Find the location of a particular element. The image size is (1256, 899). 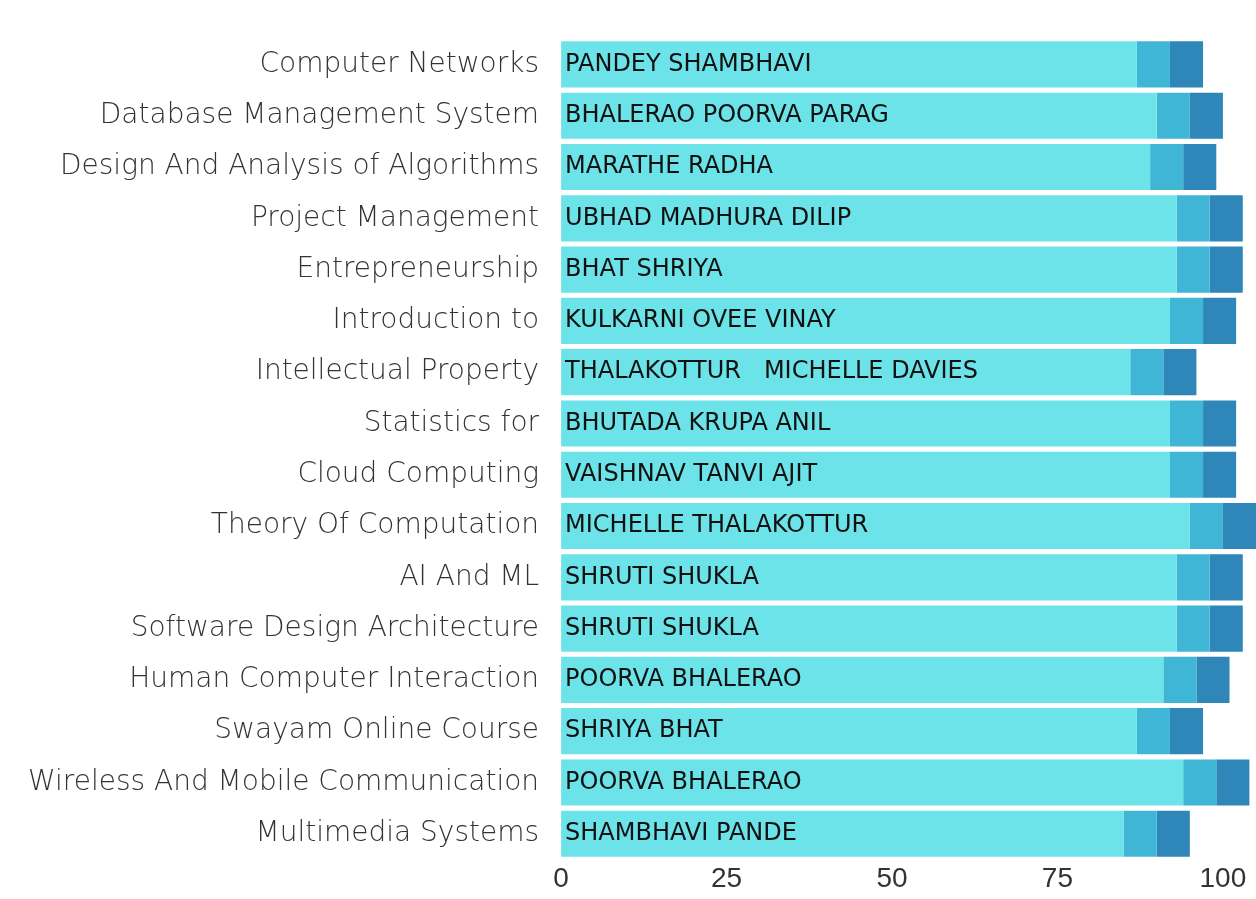

y-tick-label: Swayam Online Course is located at coordinates (377, 729).